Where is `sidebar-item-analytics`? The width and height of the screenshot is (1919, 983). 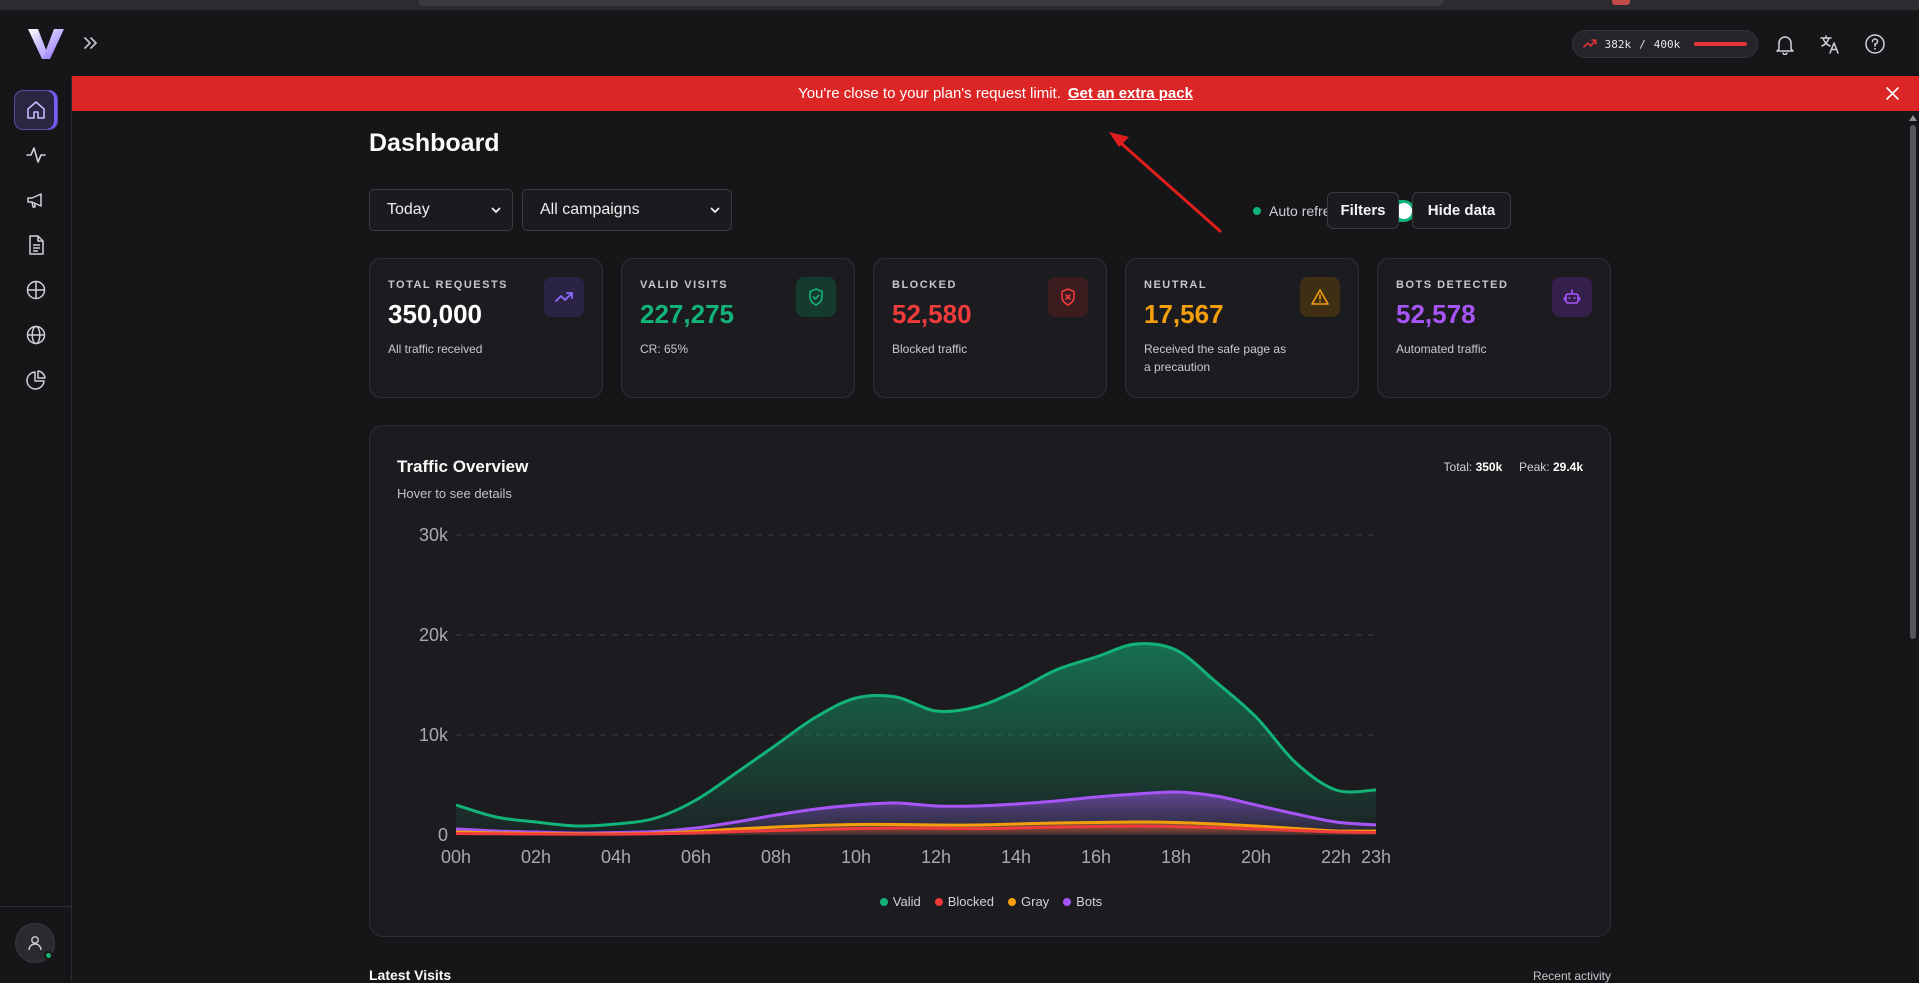
sidebar-item-analytics is located at coordinates (36, 380).